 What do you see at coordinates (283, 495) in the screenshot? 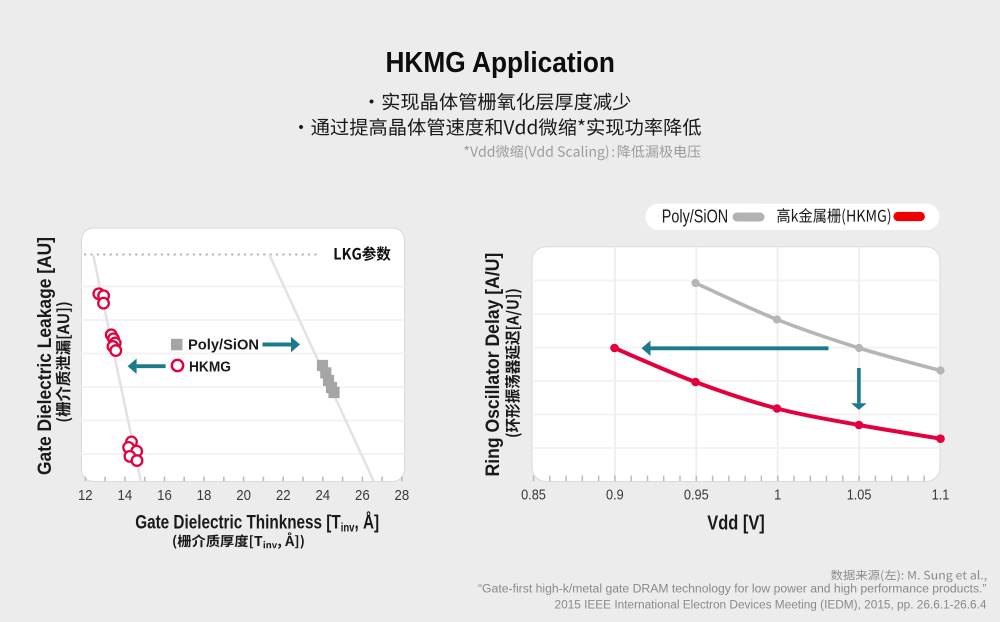
I see `svg-text: 22` at bounding box center [283, 495].